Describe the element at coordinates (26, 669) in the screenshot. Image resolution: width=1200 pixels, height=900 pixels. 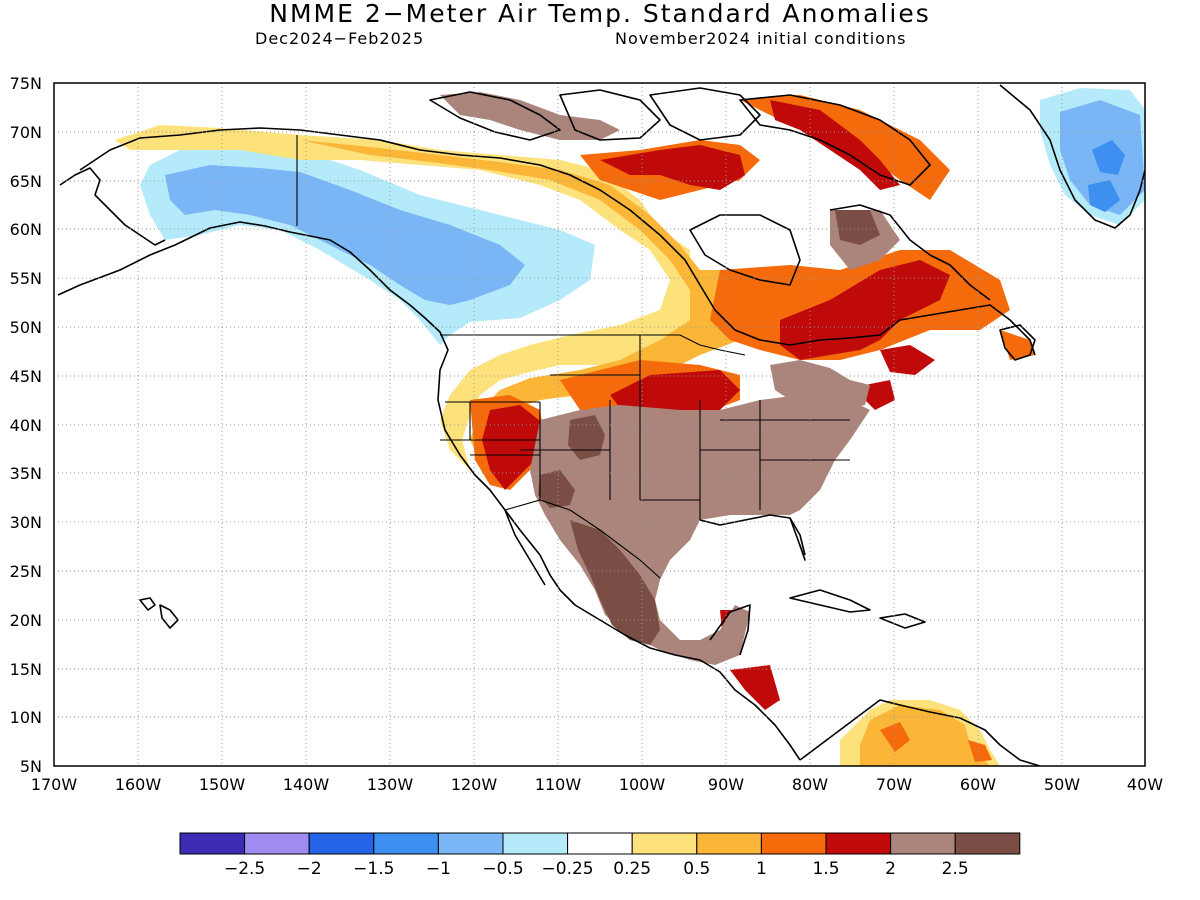
I see `lat-tick-label: 15N` at that location.